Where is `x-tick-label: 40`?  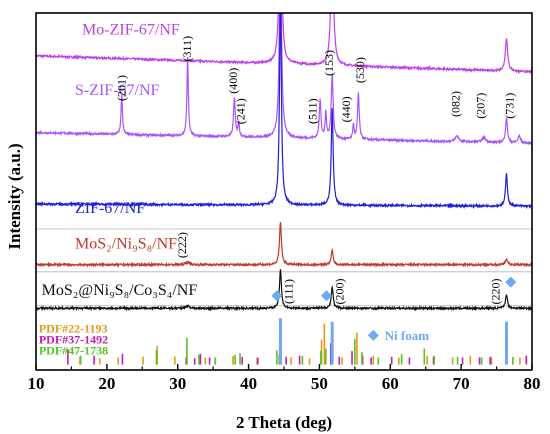
x-tick-label: 40 is located at coordinates (248, 383).